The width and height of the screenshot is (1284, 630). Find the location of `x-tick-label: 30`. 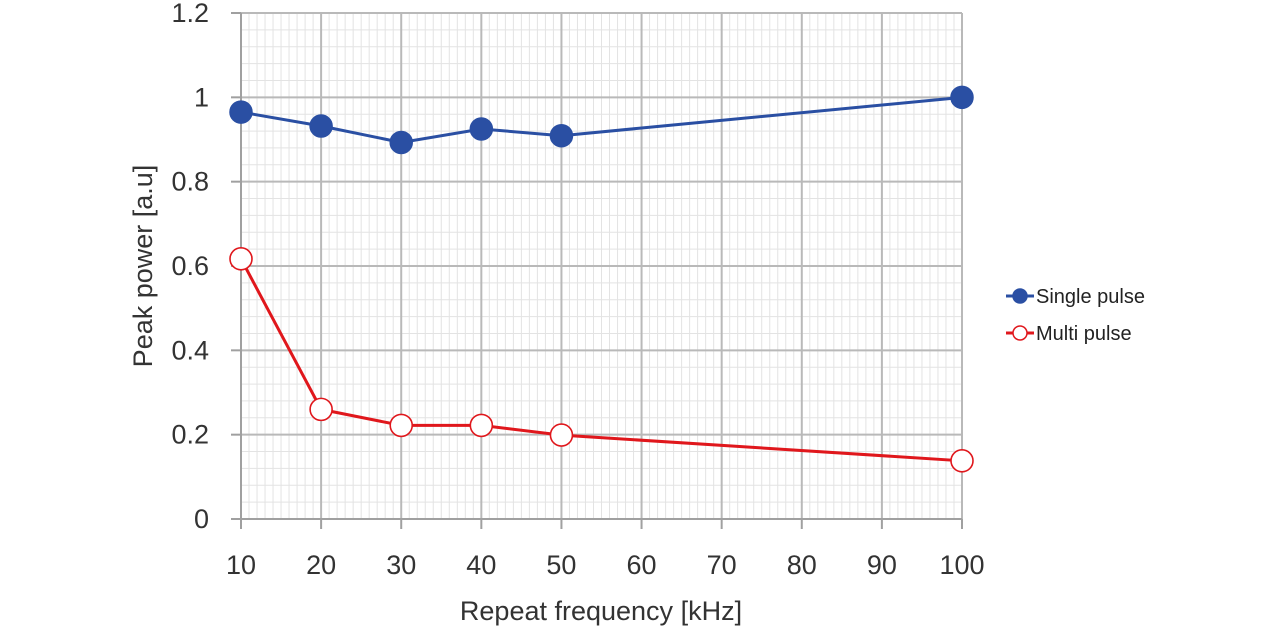

x-tick-label: 30 is located at coordinates (401, 565).